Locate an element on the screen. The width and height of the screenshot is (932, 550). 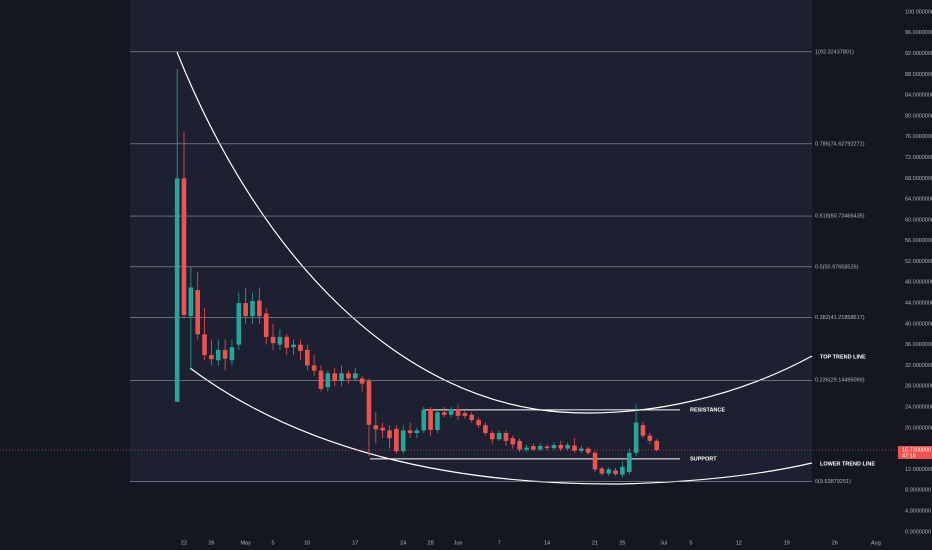
x-tick-label: Jun is located at coordinates (458, 543).